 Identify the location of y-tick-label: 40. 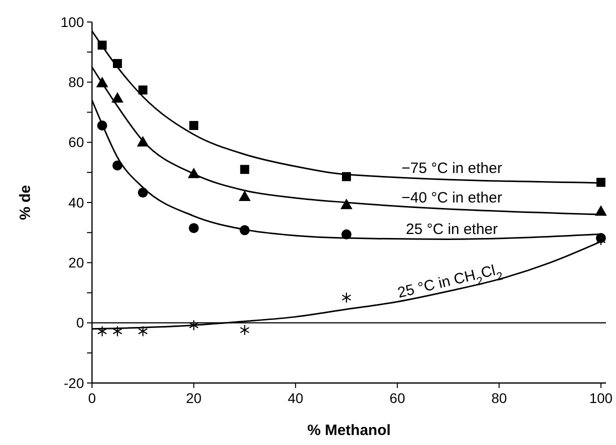
(76, 202).